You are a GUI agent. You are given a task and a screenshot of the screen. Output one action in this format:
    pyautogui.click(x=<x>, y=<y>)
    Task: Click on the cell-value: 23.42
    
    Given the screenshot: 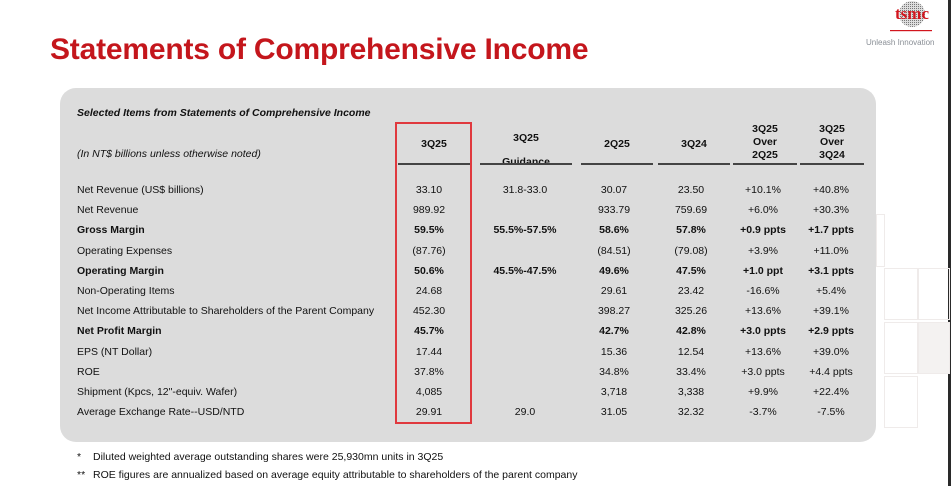 What is the action you would take?
    pyautogui.click(x=691, y=291)
    